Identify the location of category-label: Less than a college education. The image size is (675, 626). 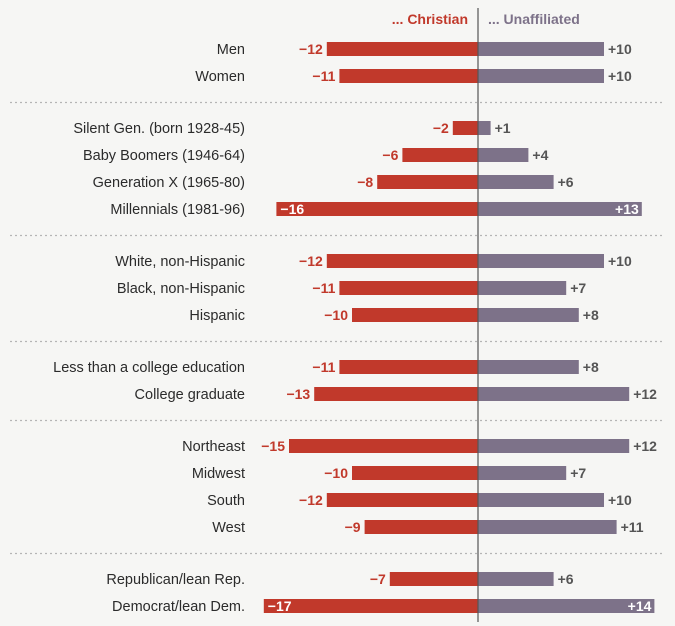
(149, 368).